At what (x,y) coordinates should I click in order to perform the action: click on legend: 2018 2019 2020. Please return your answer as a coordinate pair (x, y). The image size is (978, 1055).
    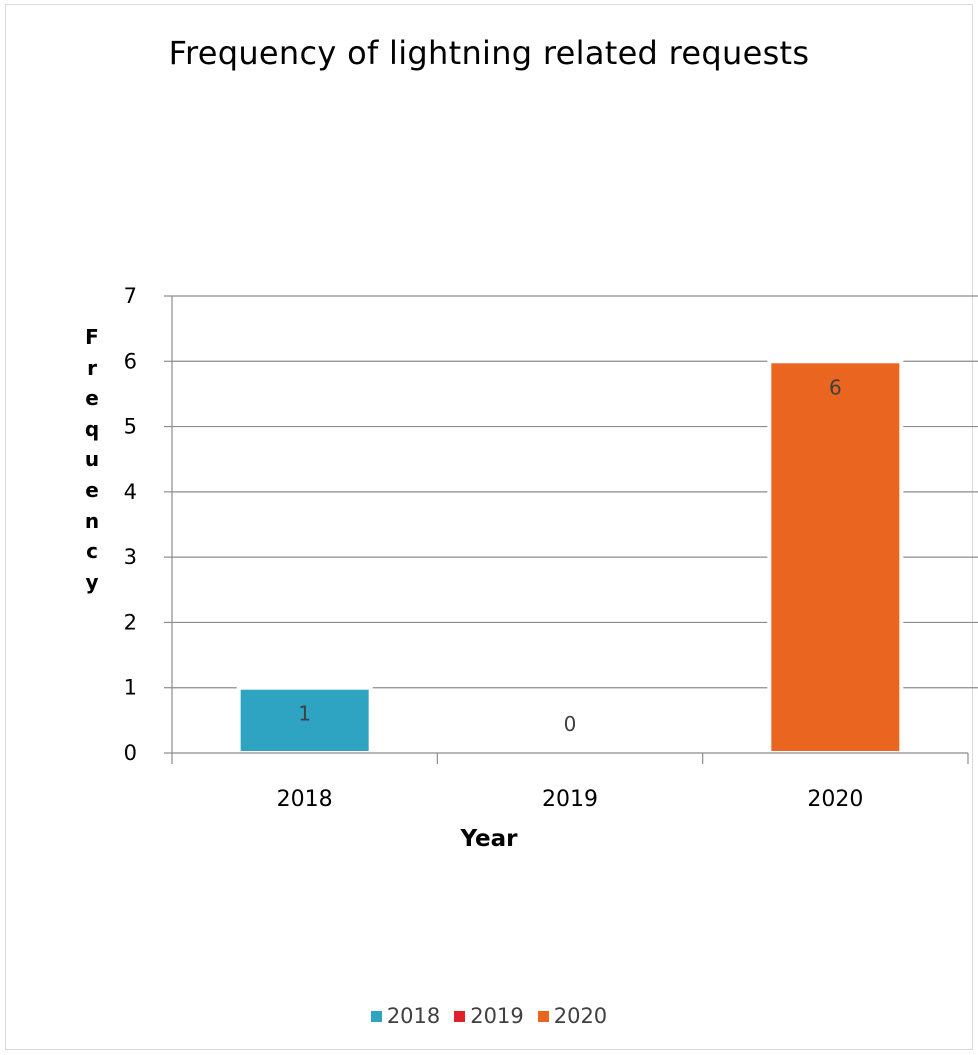
    Looking at the image, I should click on (489, 1016).